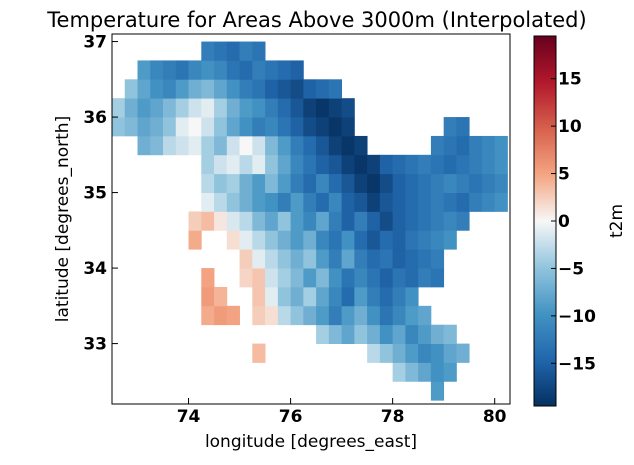  Describe the element at coordinates (393, 417) in the screenshot. I see `x-tick-label: 78` at that location.